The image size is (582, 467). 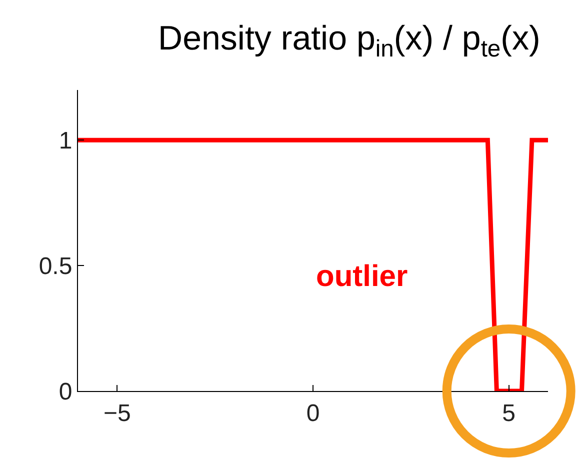 What do you see at coordinates (55, 266) in the screenshot?
I see `y-tick-label: 0.5` at bounding box center [55, 266].